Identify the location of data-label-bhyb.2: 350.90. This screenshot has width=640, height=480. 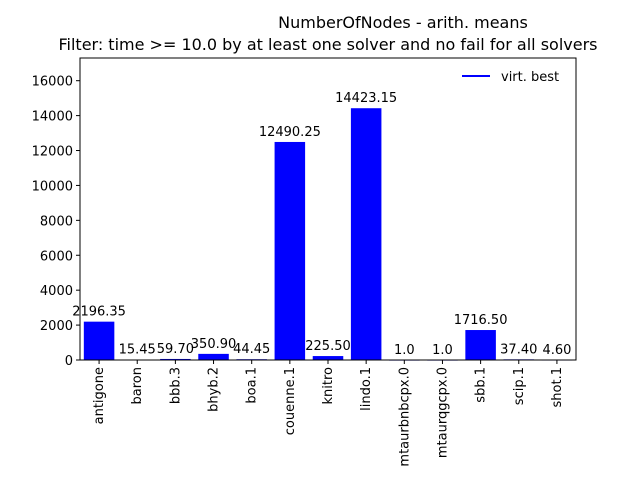
(214, 344).